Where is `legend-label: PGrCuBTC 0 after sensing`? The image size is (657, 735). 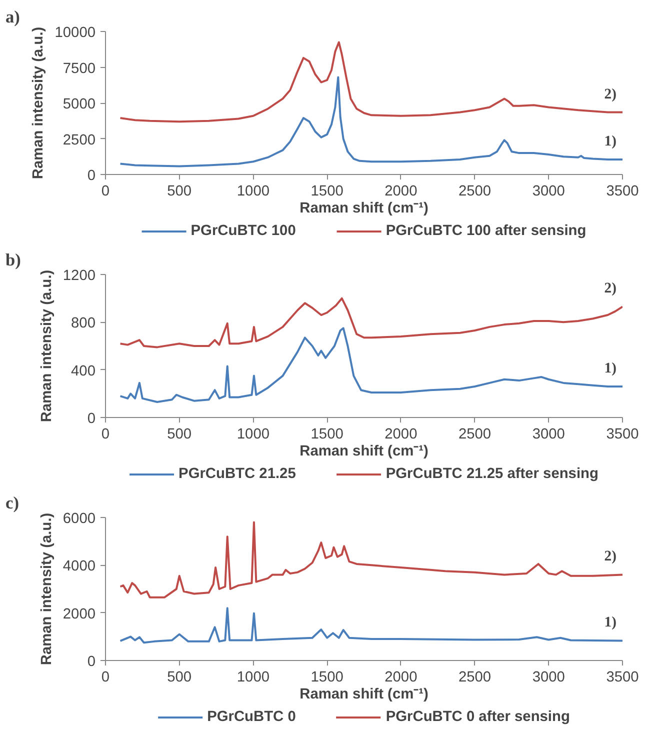 legend-label: PGrCuBTC 0 after sensing is located at coordinates (478, 717).